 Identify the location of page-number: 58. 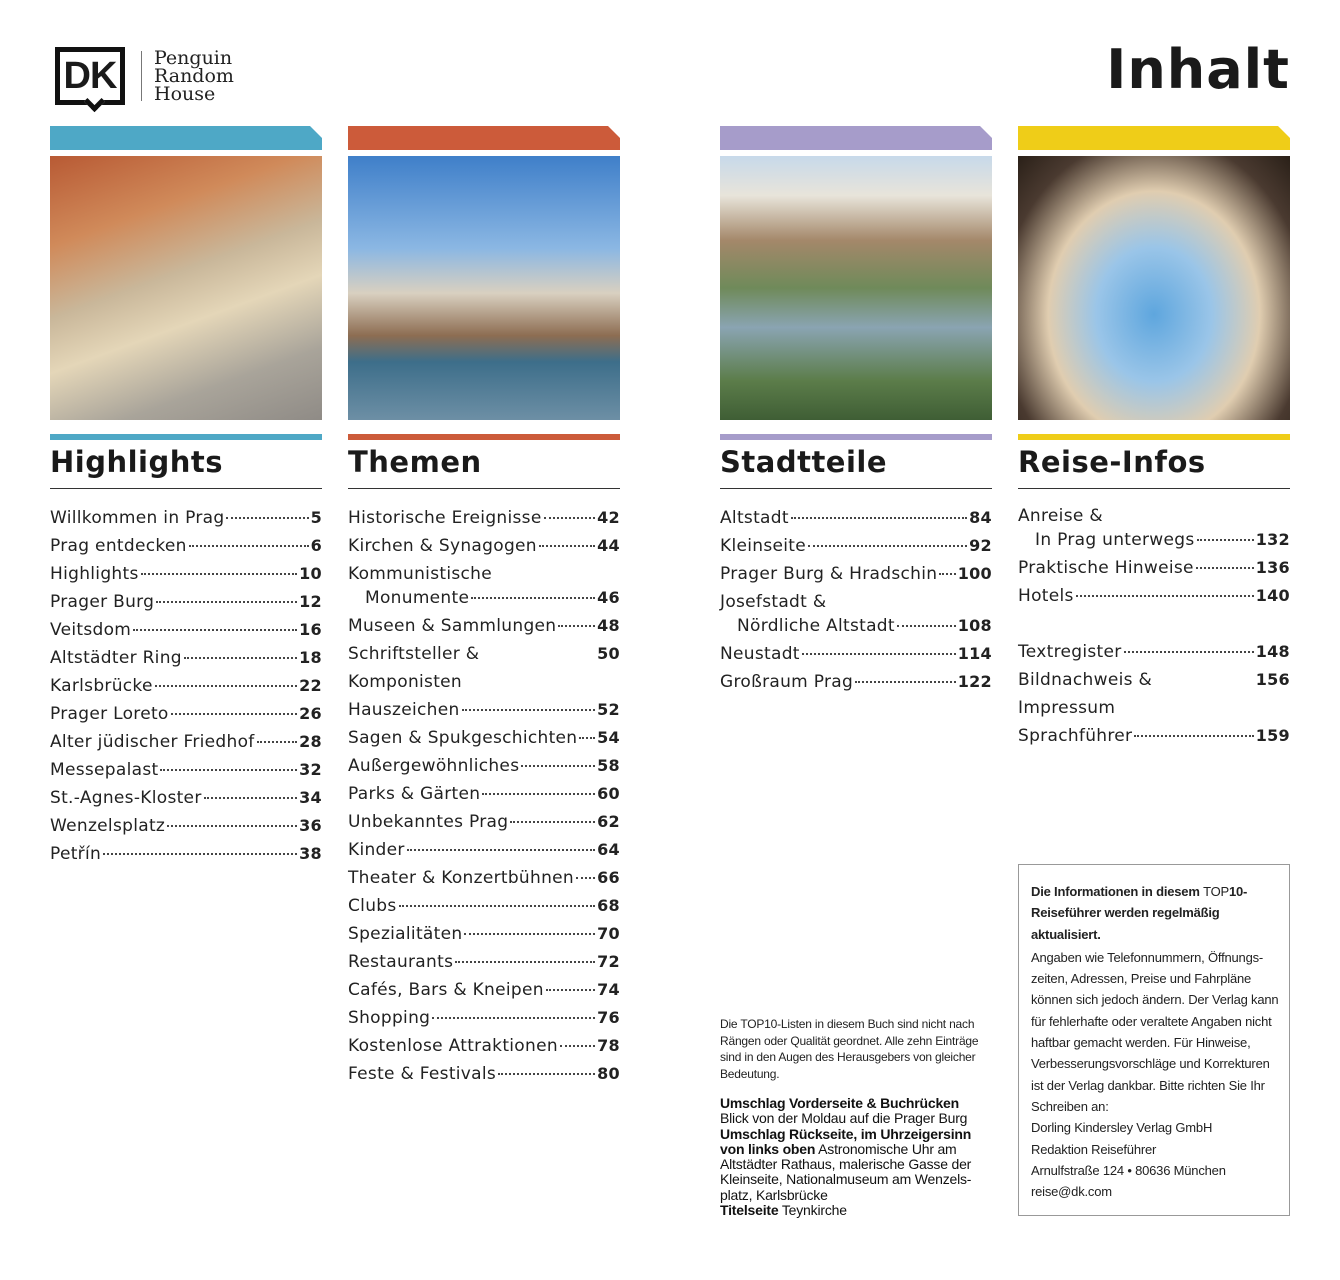
(608, 765).